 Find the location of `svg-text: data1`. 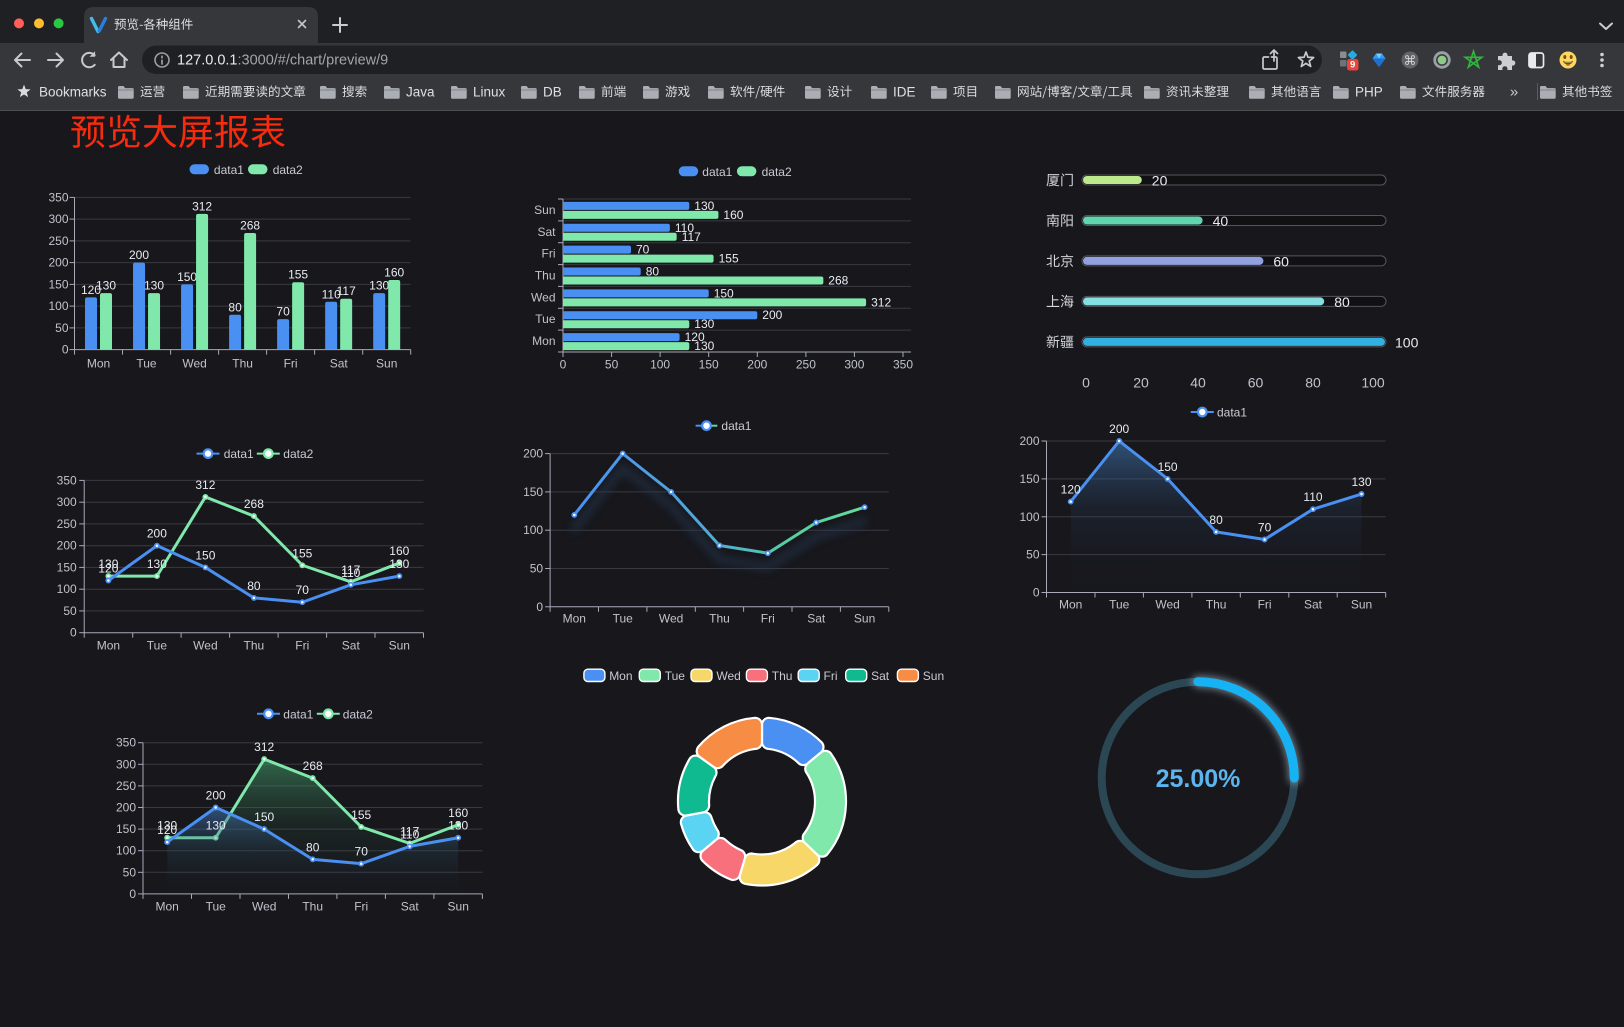

svg-text: data1 is located at coordinates (229, 170).